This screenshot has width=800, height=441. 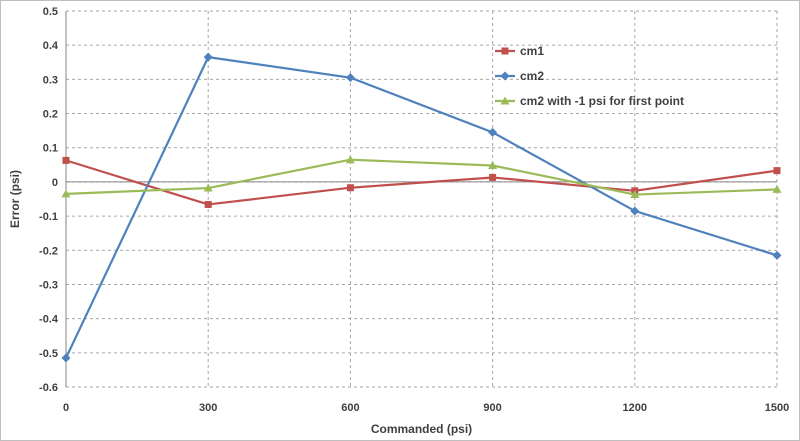 I want to click on y-tick-label: -0.5, so click(x=48, y=354).